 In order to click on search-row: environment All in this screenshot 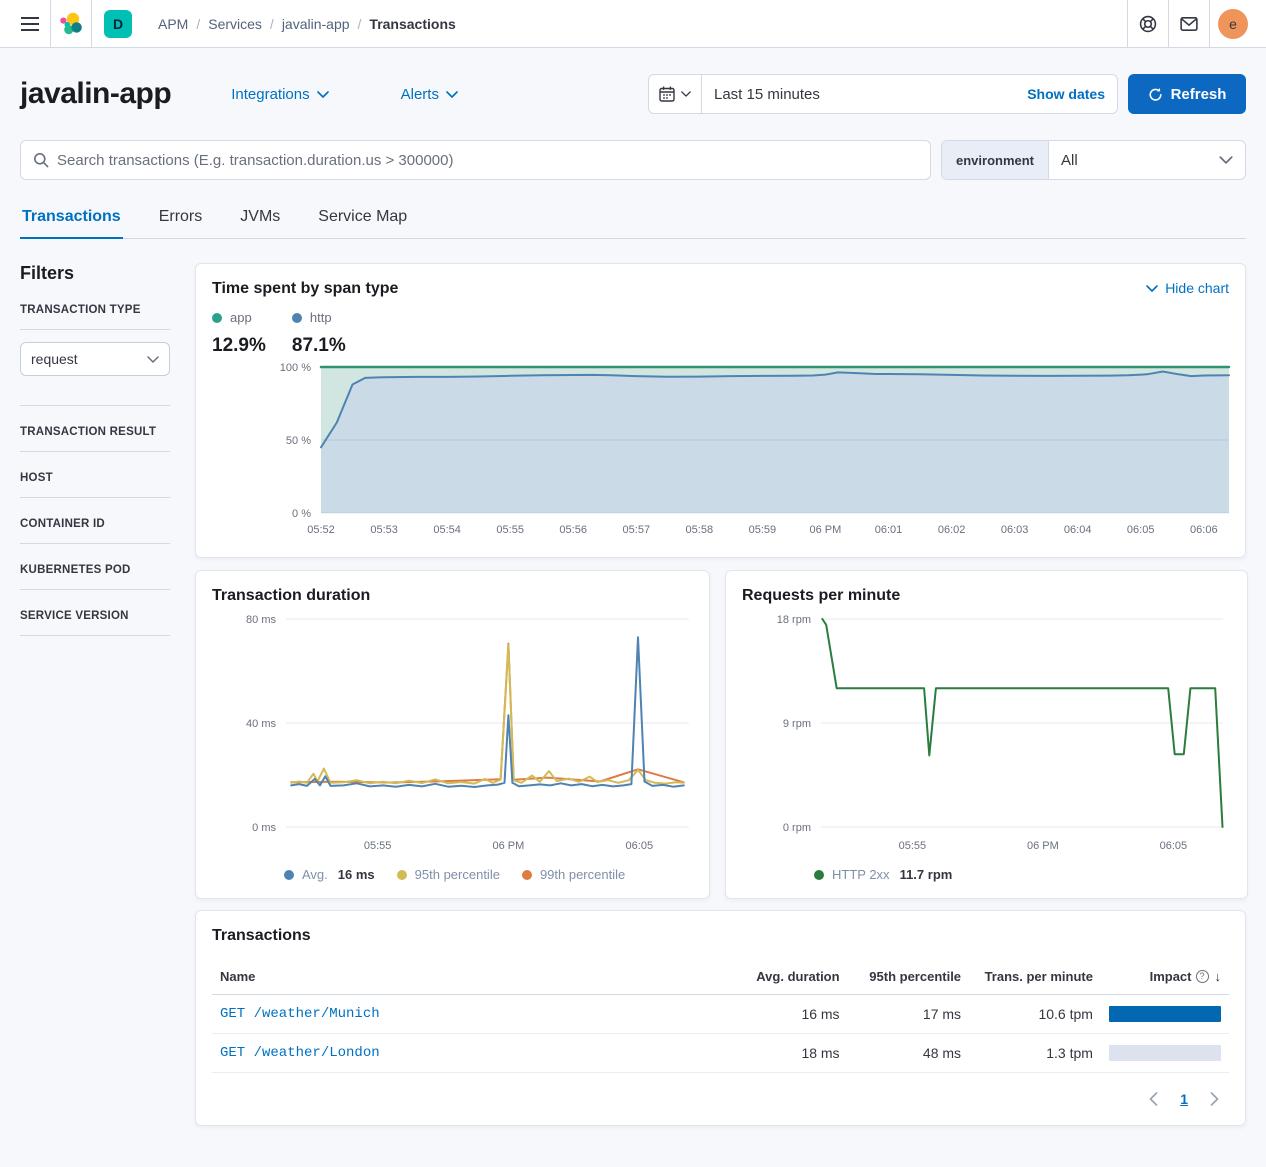, I will do `click(633, 160)`.